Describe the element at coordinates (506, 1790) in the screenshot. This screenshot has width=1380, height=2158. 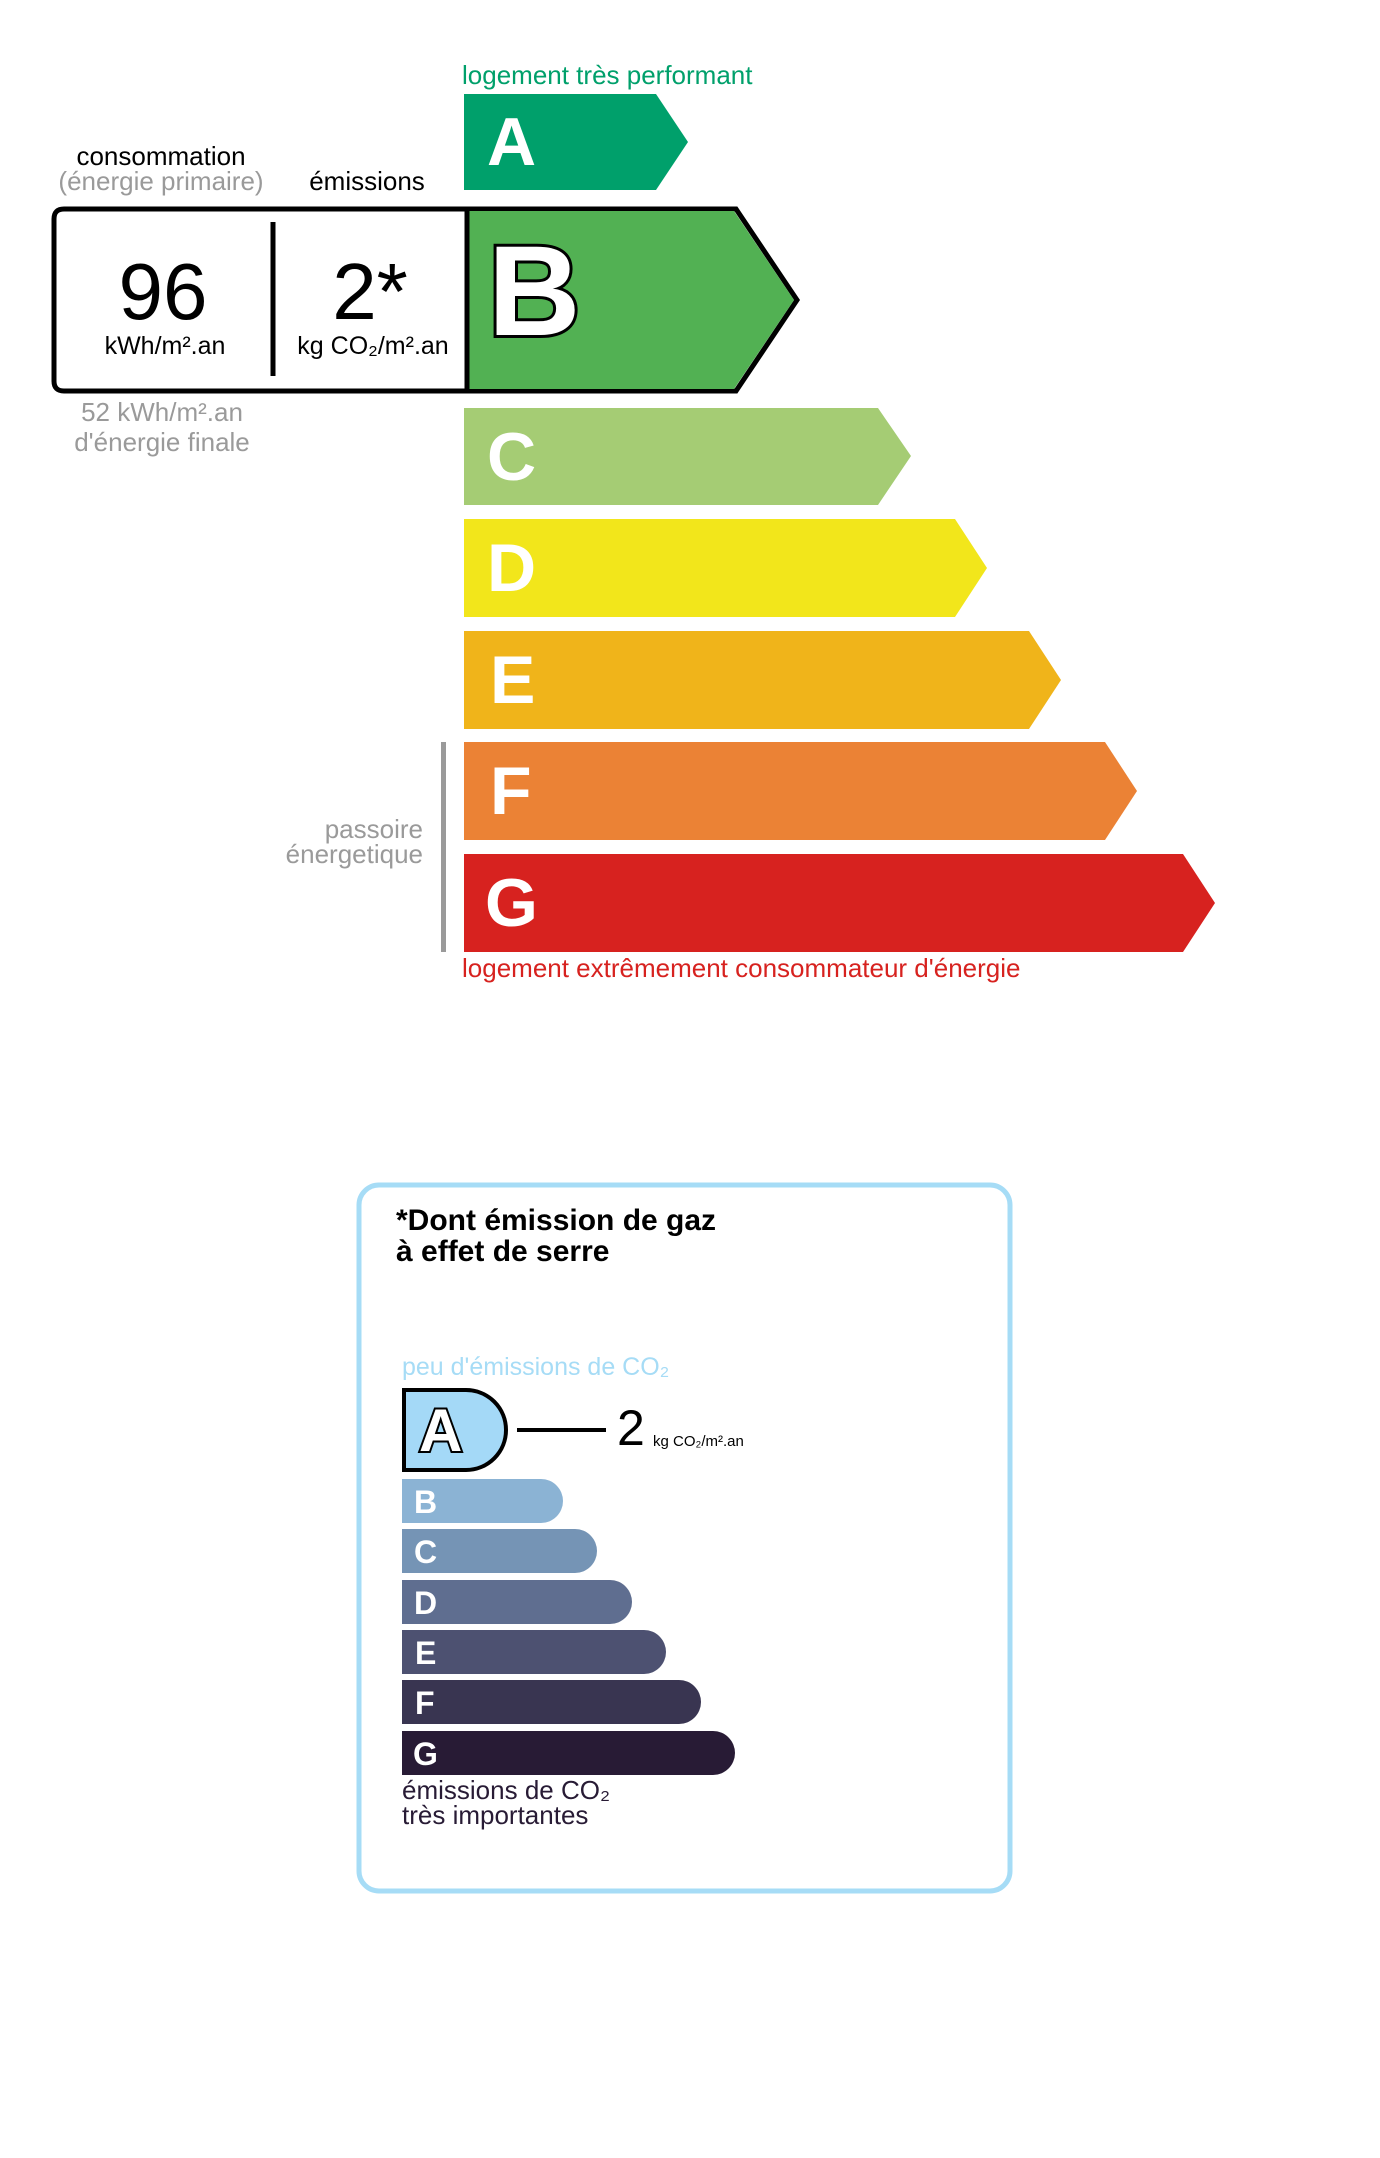
I see `ges-bottom-caption-line1: émissions de CO₂` at that location.